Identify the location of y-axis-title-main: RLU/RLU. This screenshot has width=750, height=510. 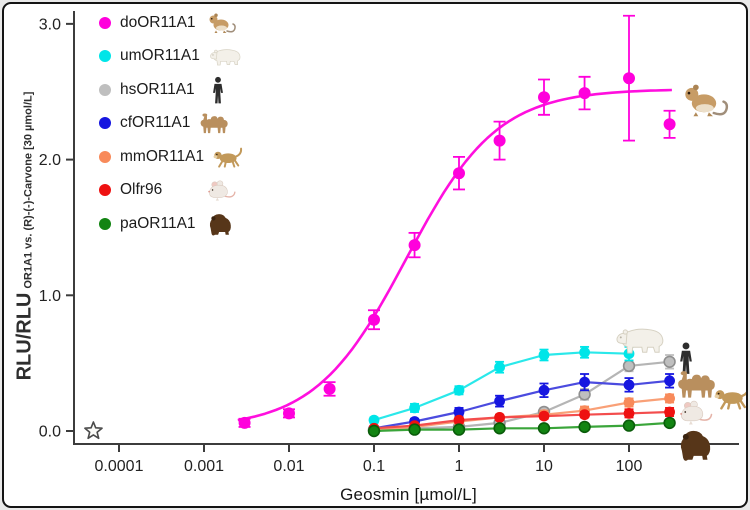
(24, 336).